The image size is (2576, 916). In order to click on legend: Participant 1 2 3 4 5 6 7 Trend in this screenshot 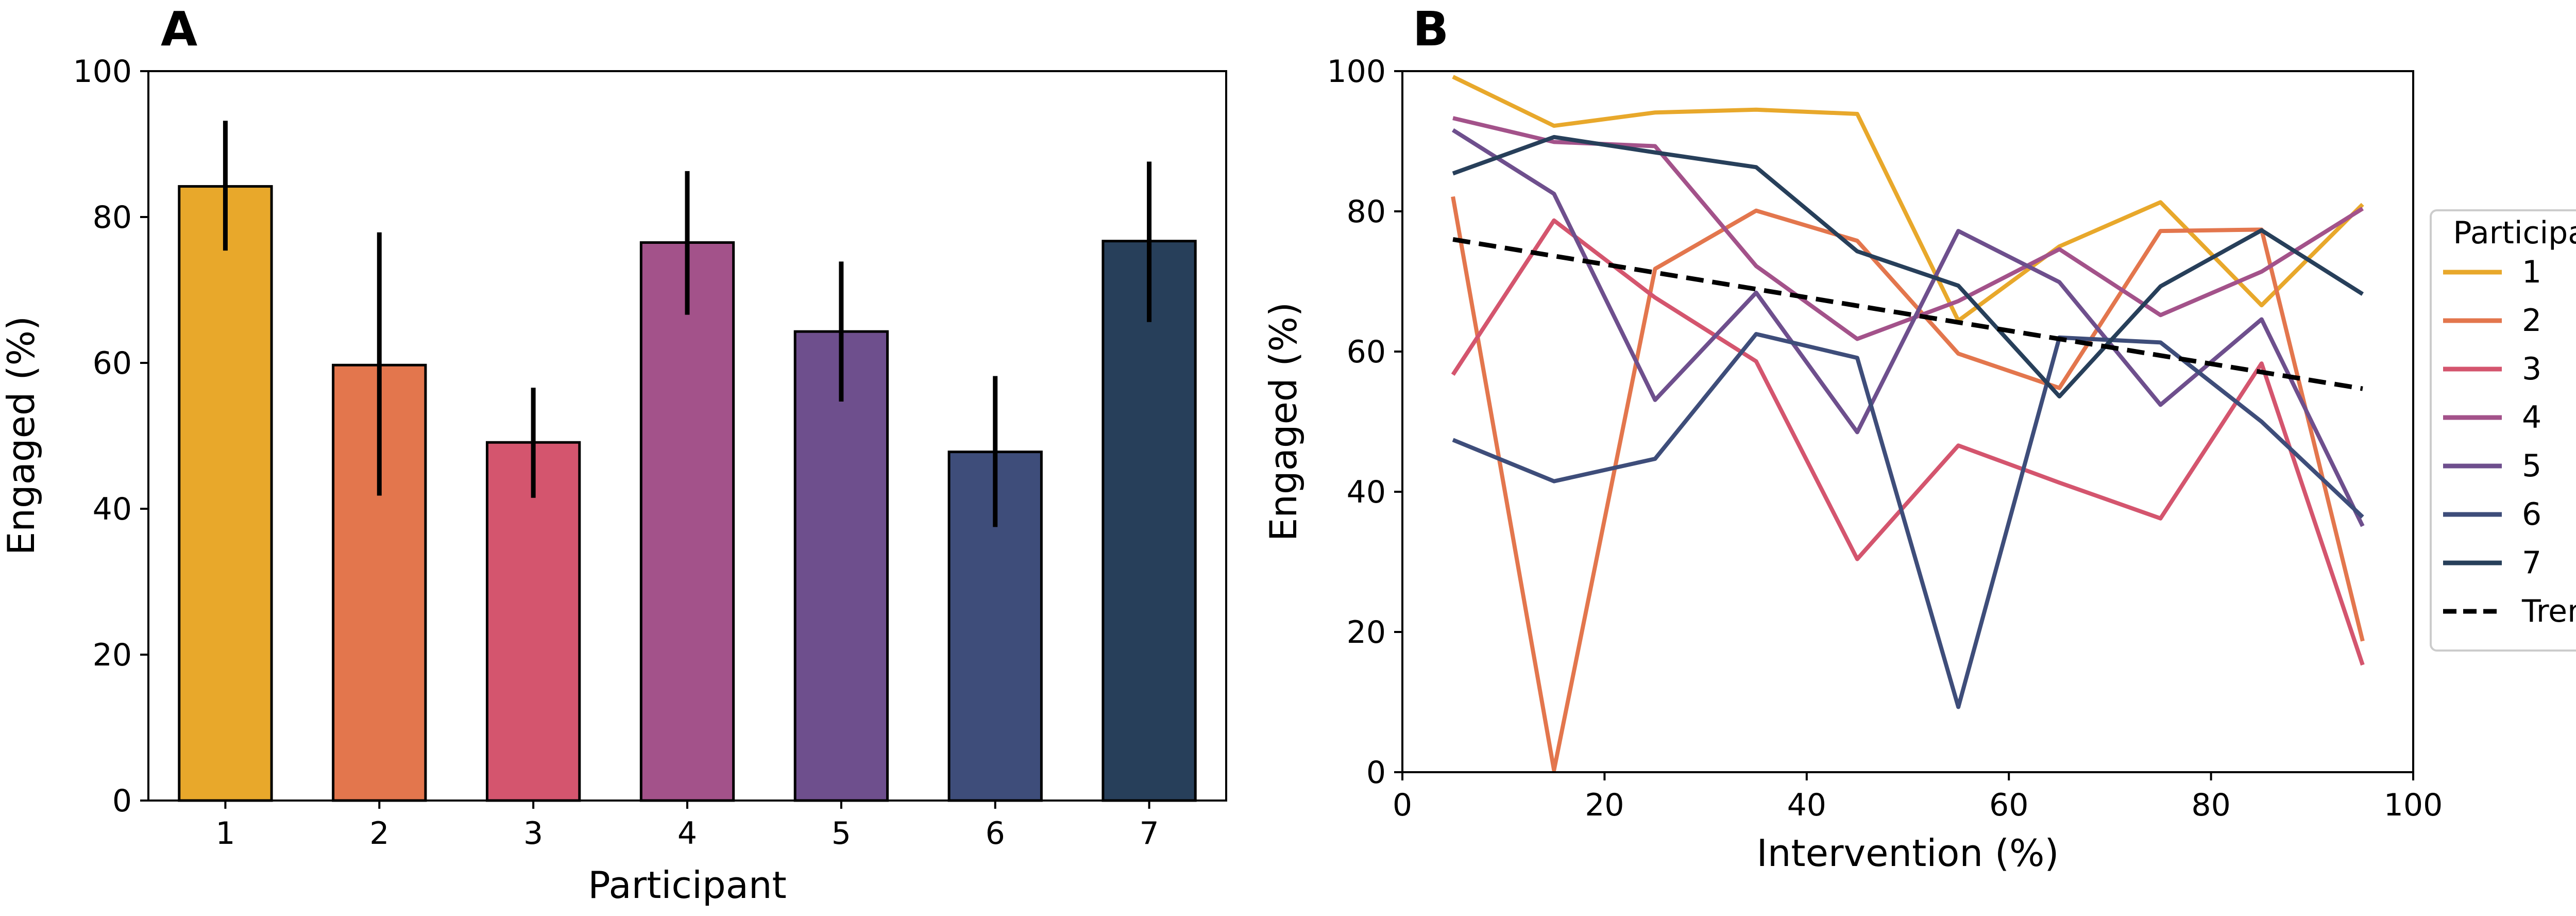, I will do `click(2503, 430)`.